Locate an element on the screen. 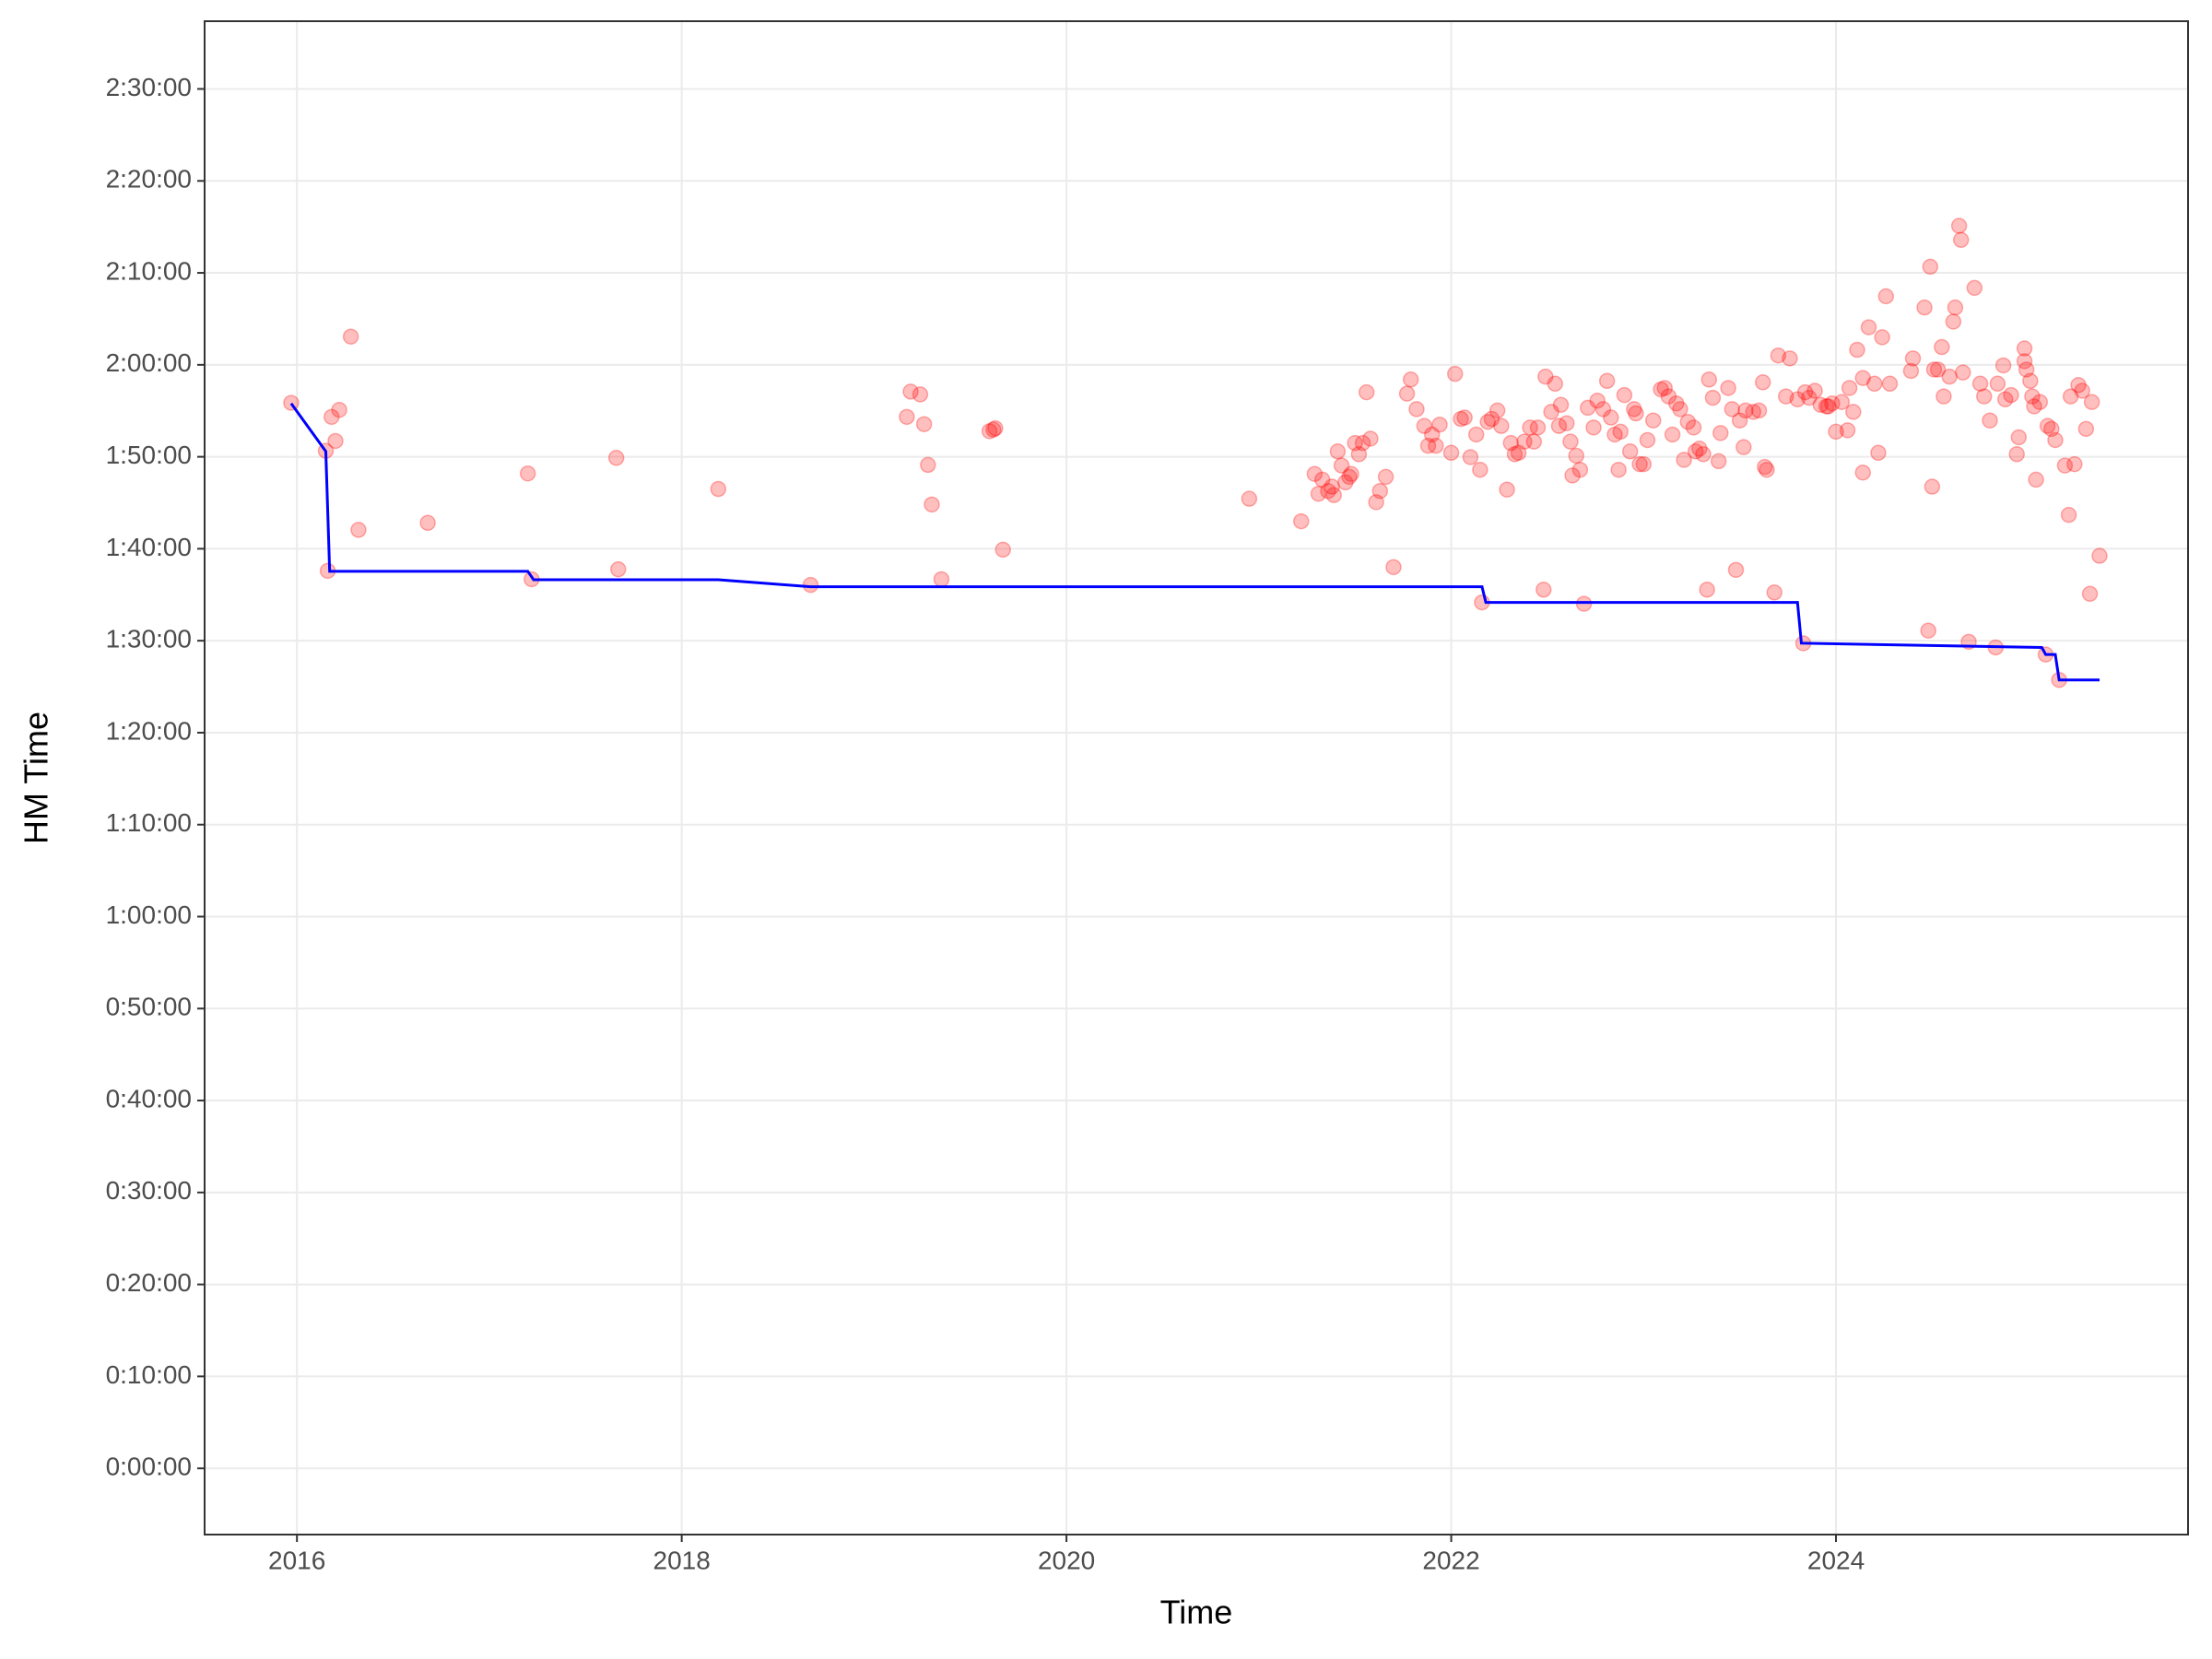 The image size is (2212, 1659). x-tick-label: 2018 is located at coordinates (682, 1560).